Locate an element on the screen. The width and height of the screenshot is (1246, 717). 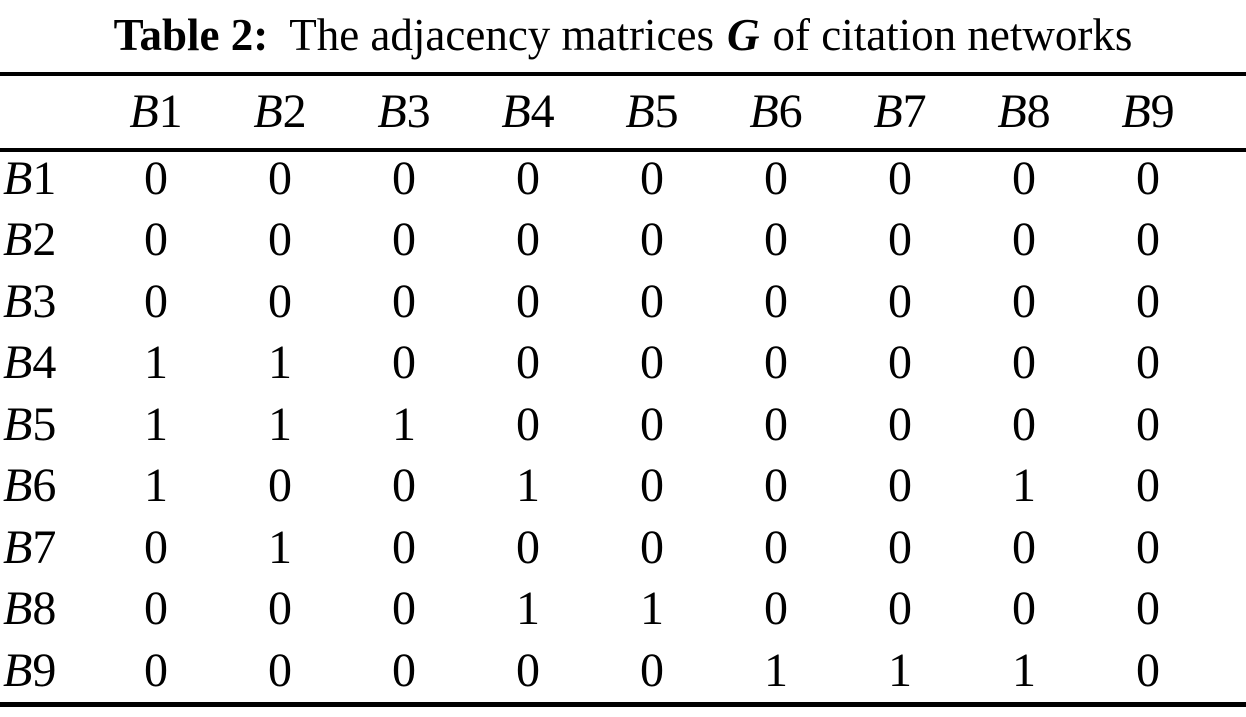
matrix-cell-b9-b5: 0 is located at coordinates (652, 670).